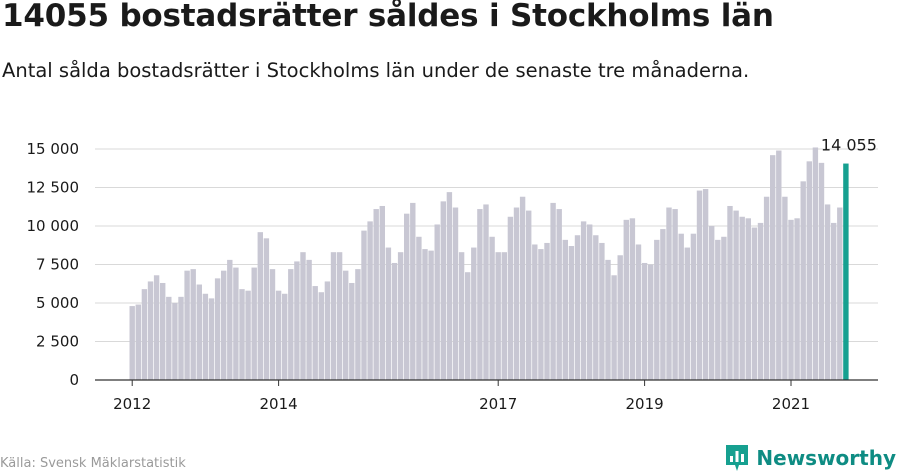  What do you see at coordinates (737, 458) in the screenshot?
I see `newsworthy-logo-icon` at bounding box center [737, 458].